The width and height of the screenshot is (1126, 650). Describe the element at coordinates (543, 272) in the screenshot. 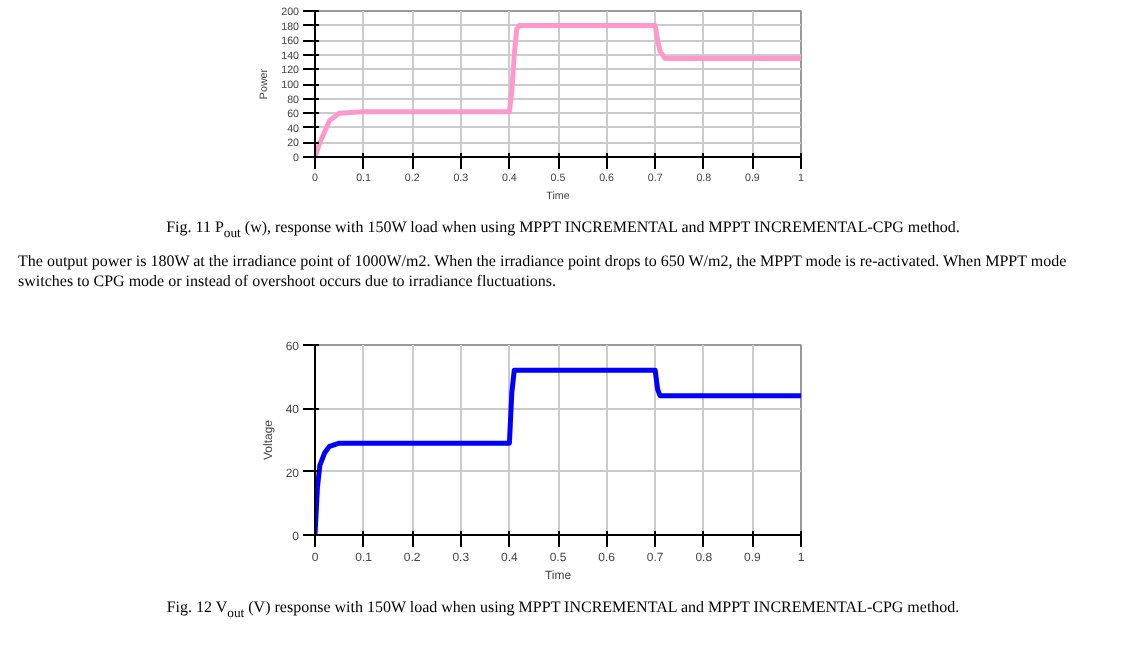

I see `text: The output power is 180W at the irradiance point of 1000W/m2. When the irradiance point drops to 650 W/m2, the MPPT mode is re-activated. When MPPT mode switches to CPG mode or instead of overshoot occurs due to irradiance fluctuations.` at that location.